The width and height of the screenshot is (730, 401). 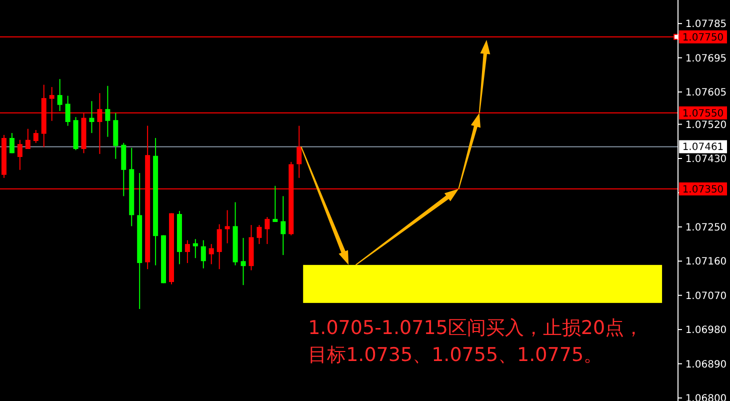 What do you see at coordinates (706, 364) in the screenshot?
I see `y-tick-label: 1.06890` at bounding box center [706, 364].